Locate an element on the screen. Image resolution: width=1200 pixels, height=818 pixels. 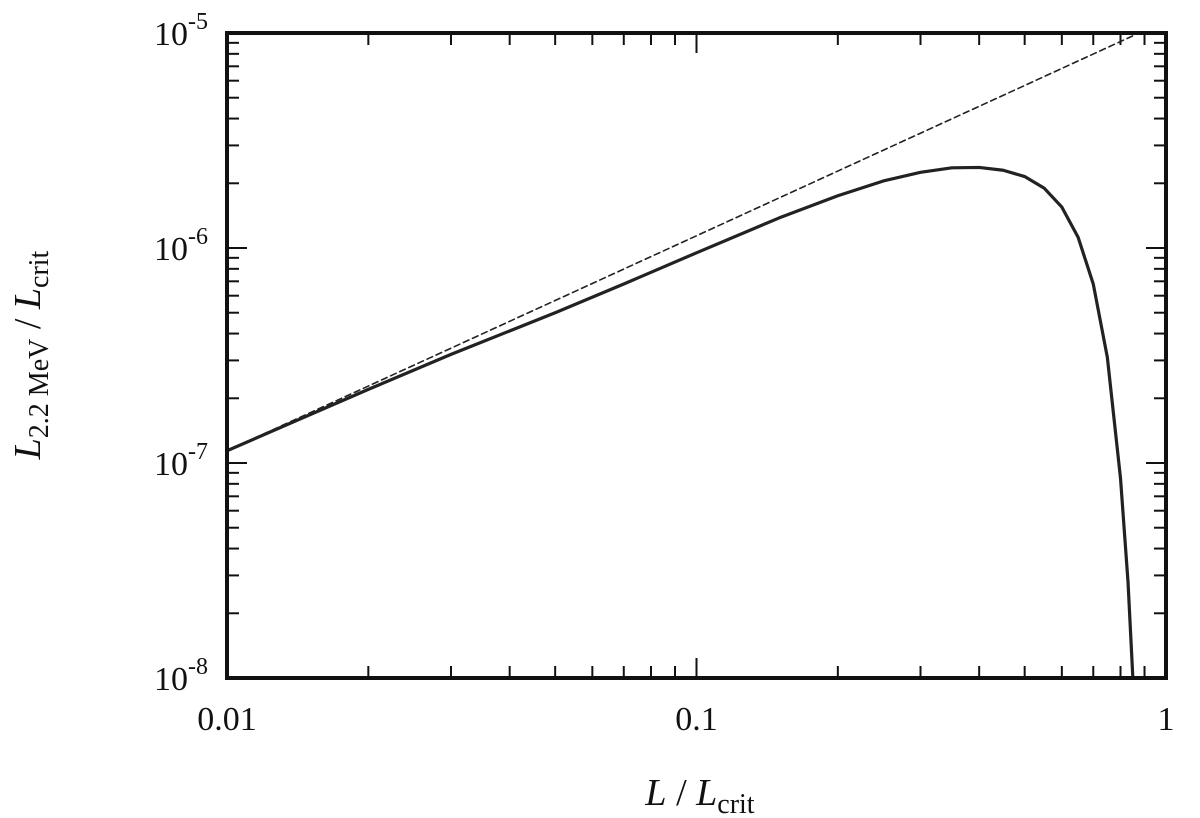
x-tick-label: 0.1 is located at coordinates (696, 719).